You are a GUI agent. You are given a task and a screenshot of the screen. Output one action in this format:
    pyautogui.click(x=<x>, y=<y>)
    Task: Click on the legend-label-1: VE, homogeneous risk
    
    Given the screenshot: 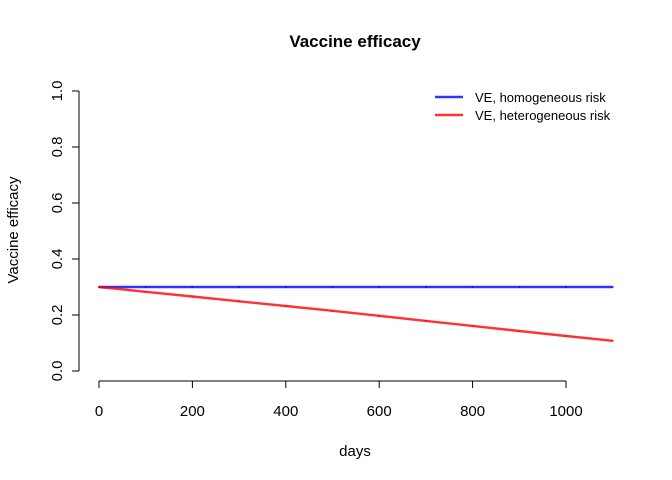 What is the action you would take?
    pyautogui.click(x=540, y=97)
    